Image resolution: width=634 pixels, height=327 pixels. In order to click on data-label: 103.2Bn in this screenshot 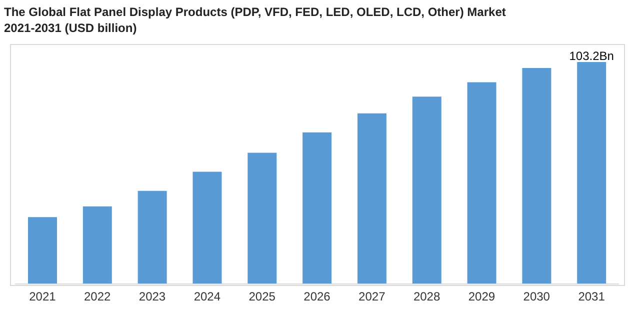, I will do `click(591, 56)`.